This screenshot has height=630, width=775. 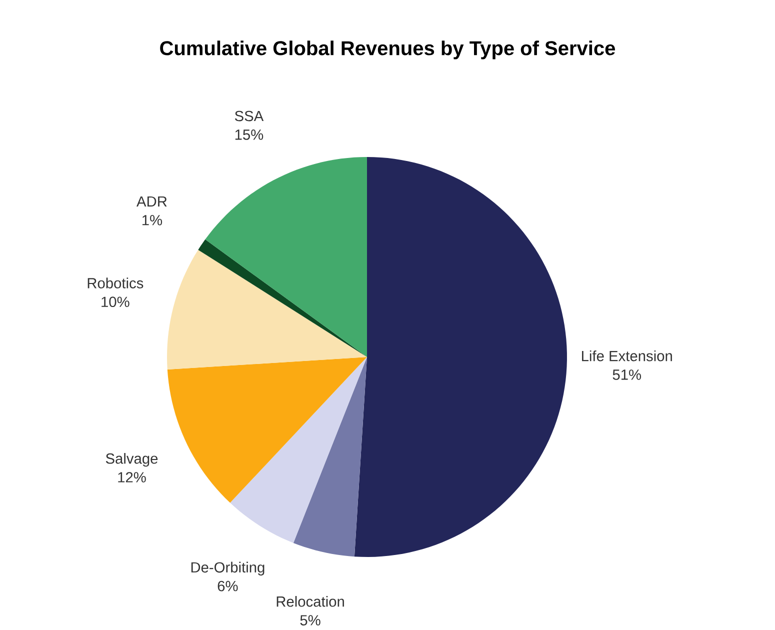 I want to click on data-label: 1%, so click(x=152, y=220).